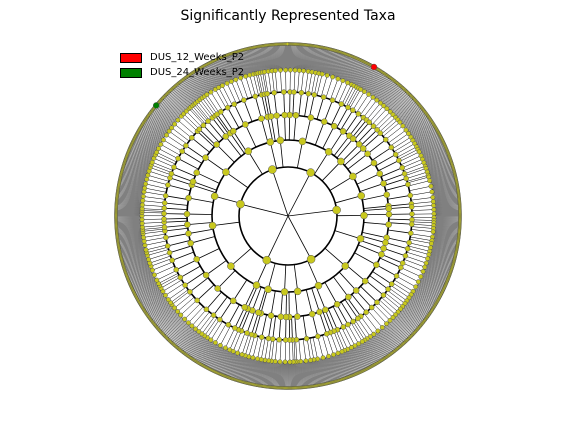  What do you see at coordinates (131, 57) in the screenshot?
I see `legend-swatch-12-weeks` at bounding box center [131, 57].